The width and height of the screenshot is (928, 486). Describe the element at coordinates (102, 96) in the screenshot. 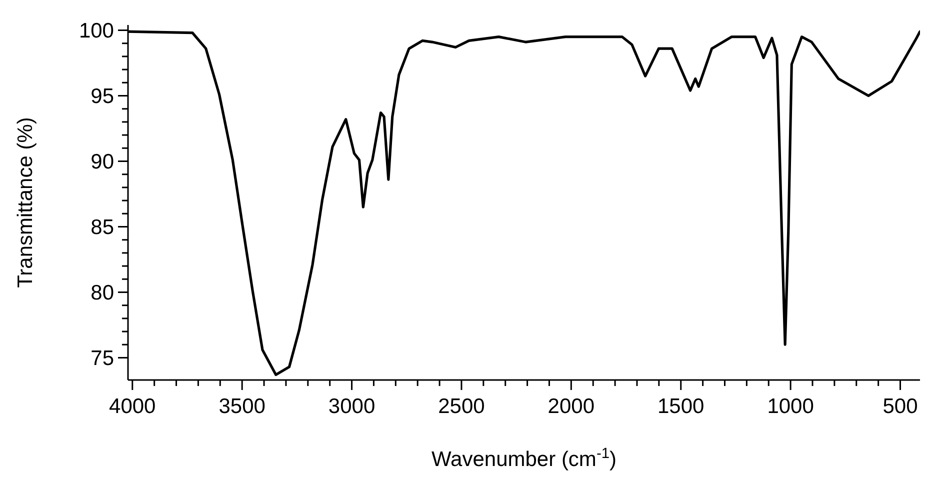

I see `y-tick-label: 95` at that location.